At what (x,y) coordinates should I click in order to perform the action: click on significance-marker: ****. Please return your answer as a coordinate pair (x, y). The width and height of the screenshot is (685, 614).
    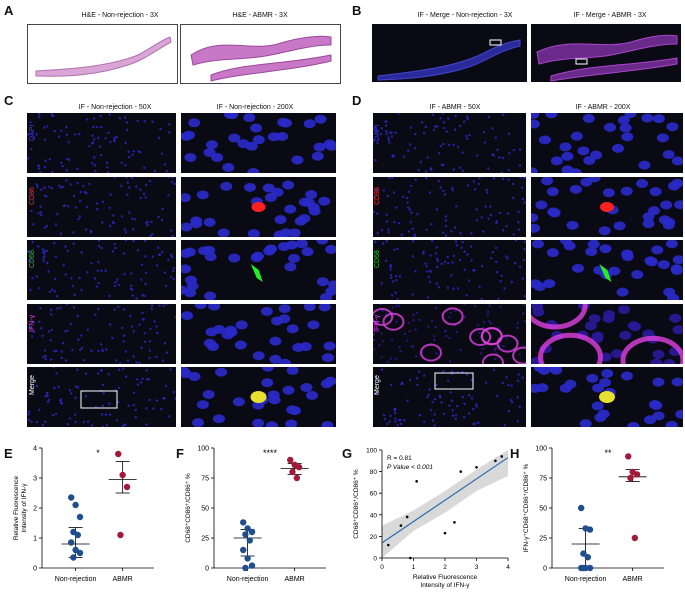
    Looking at the image, I should click on (270, 453).